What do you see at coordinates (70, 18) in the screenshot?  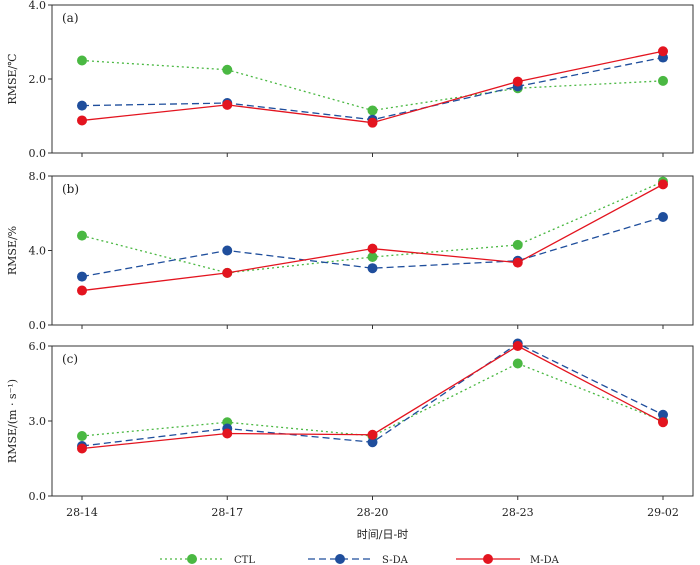 I see `panel-letter: (a)` at bounding box center [70, 18].